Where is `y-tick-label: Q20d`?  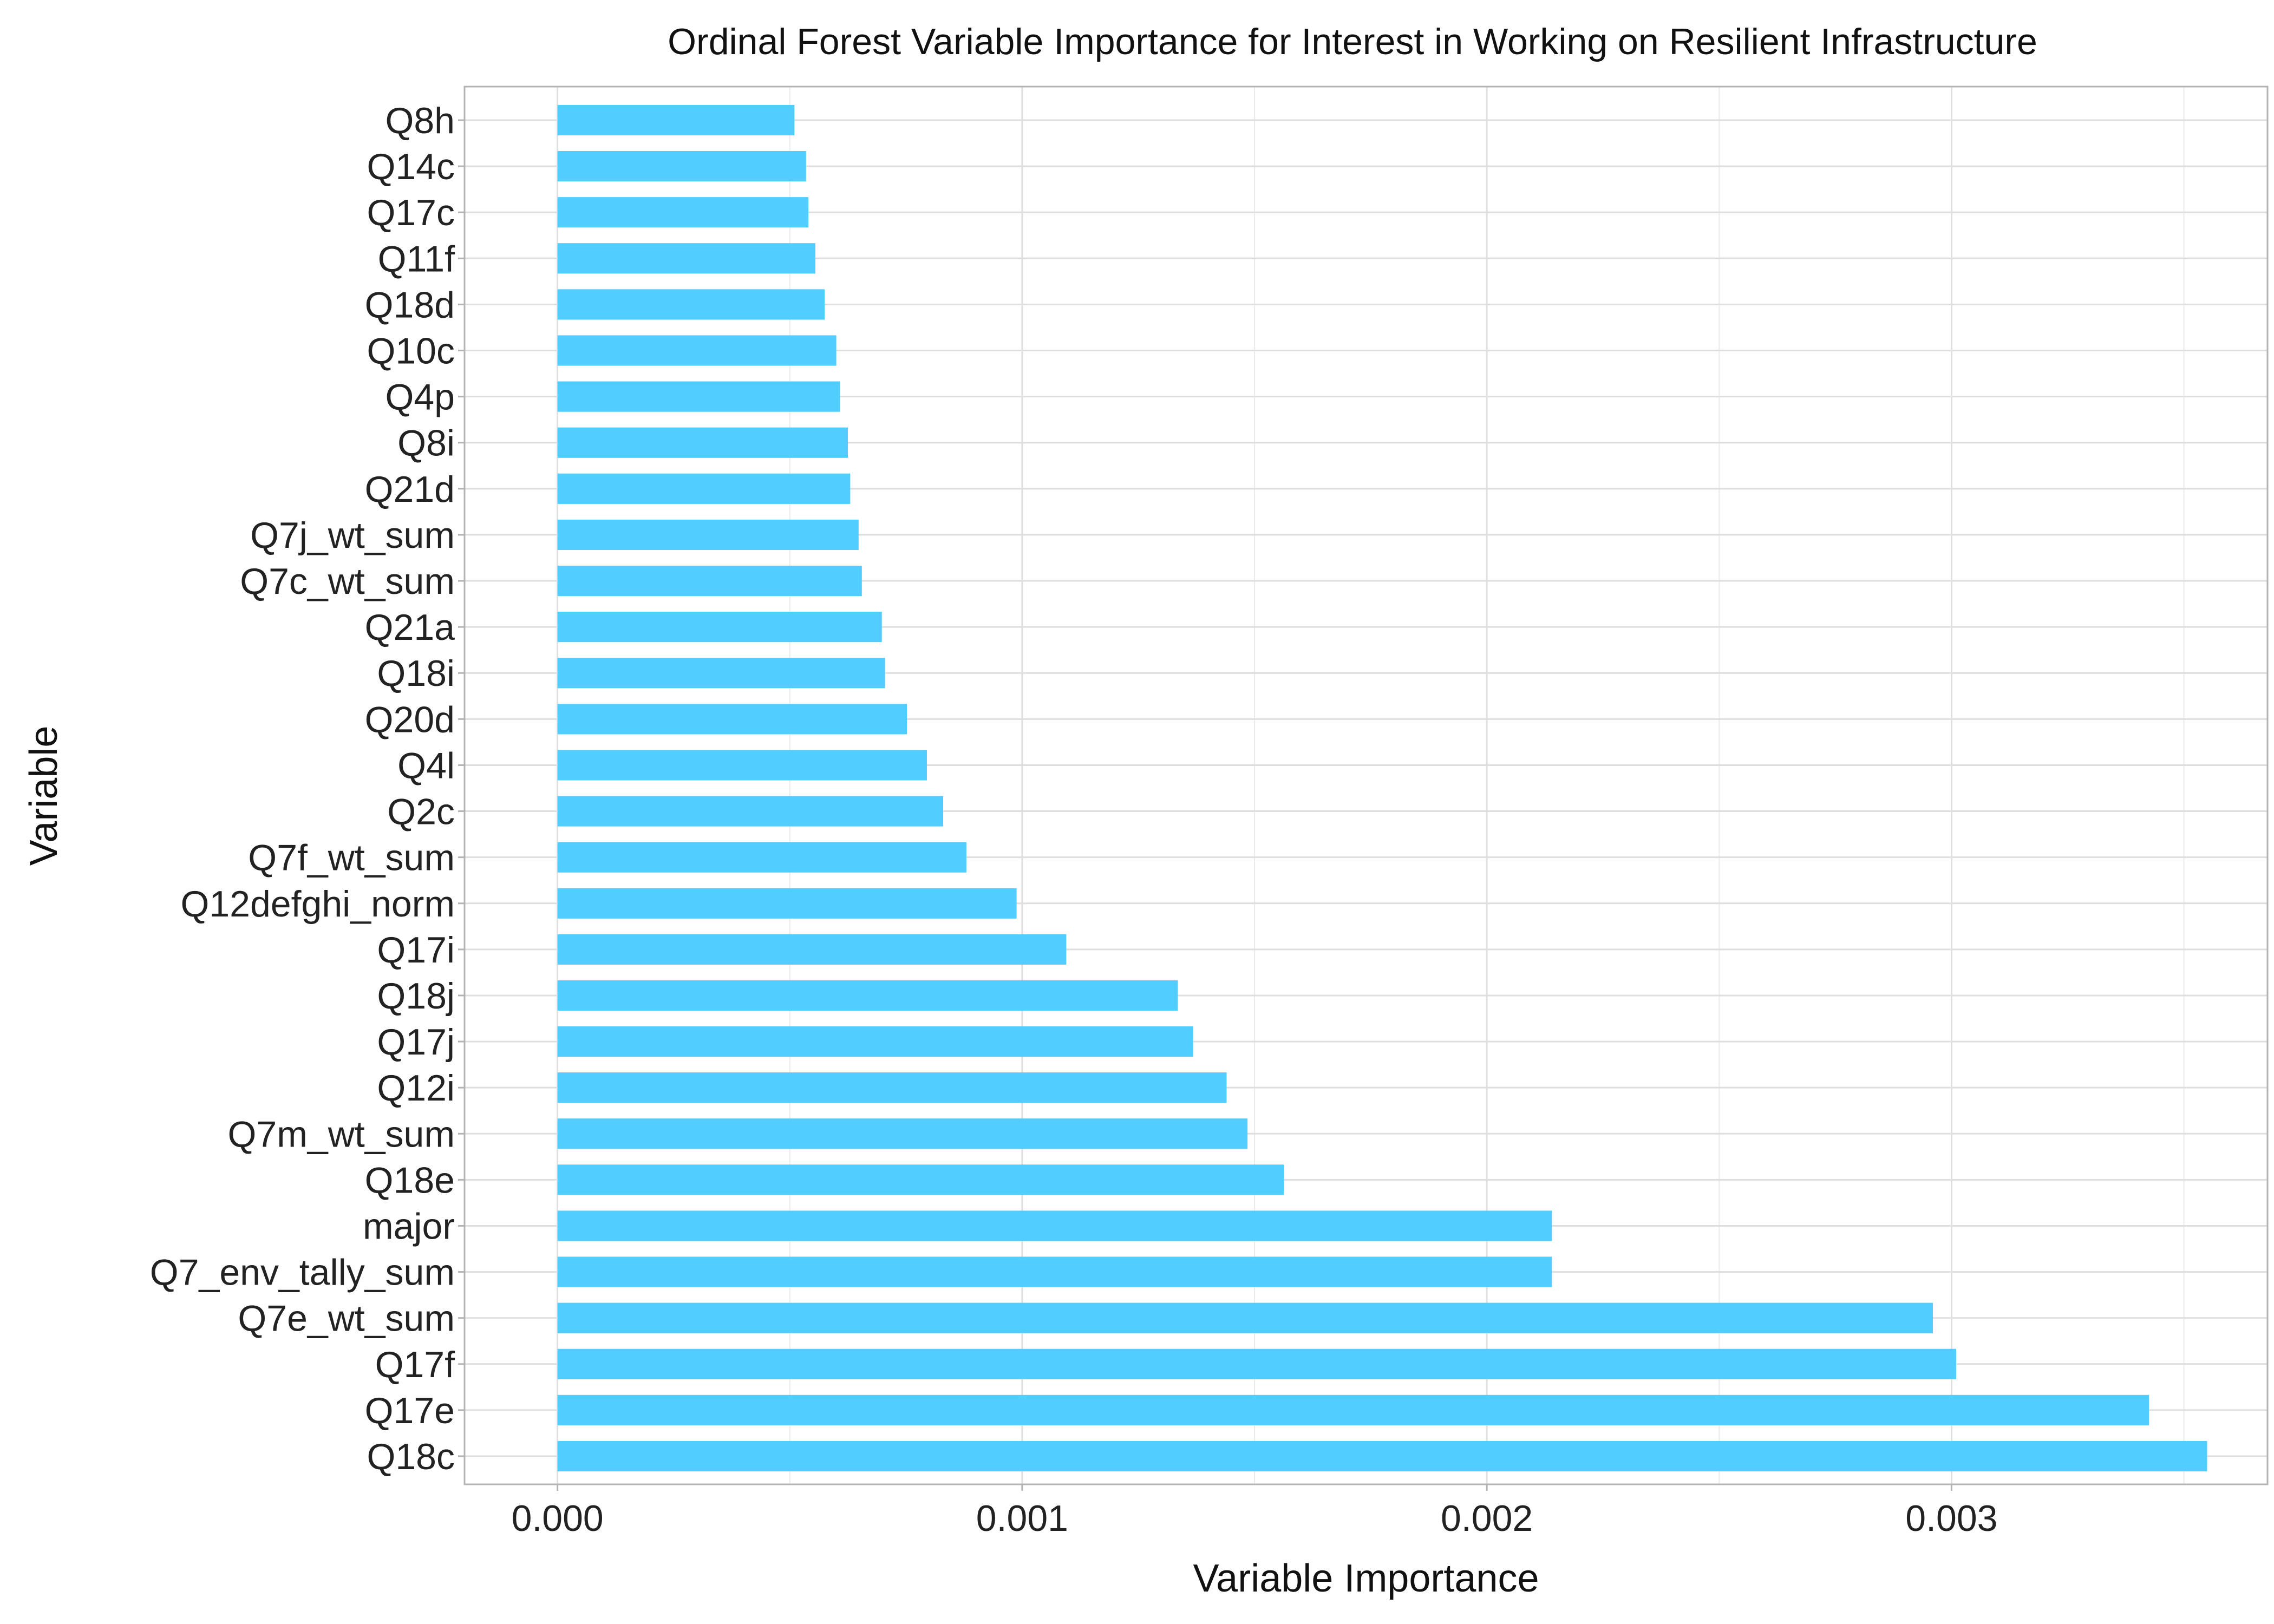 y-tick-label: Q20d is located at coordinates (410, 719).